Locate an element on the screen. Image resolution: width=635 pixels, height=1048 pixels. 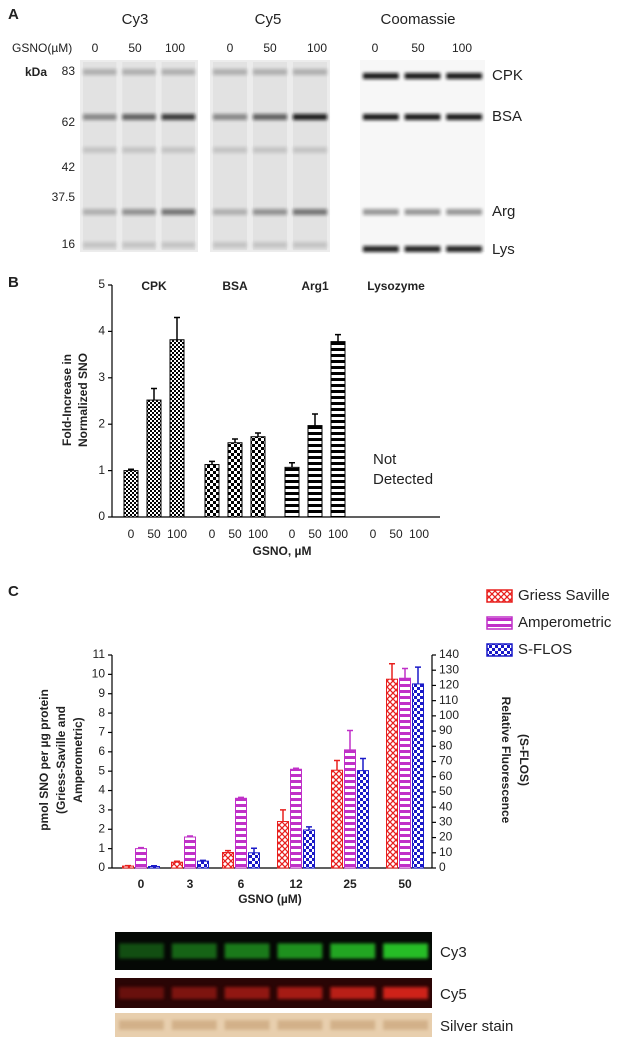
y2-tick-label: 60 is located at coordinates (446, 776).